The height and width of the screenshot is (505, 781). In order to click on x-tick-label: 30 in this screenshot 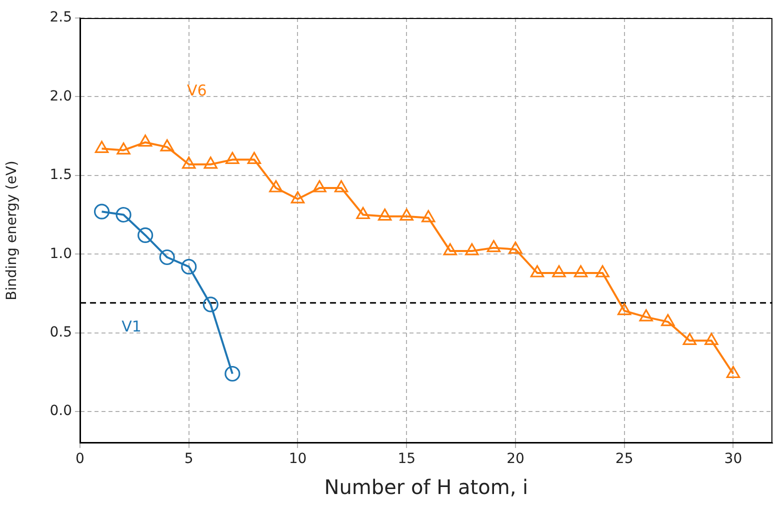, I will do `click(733, 459)`.